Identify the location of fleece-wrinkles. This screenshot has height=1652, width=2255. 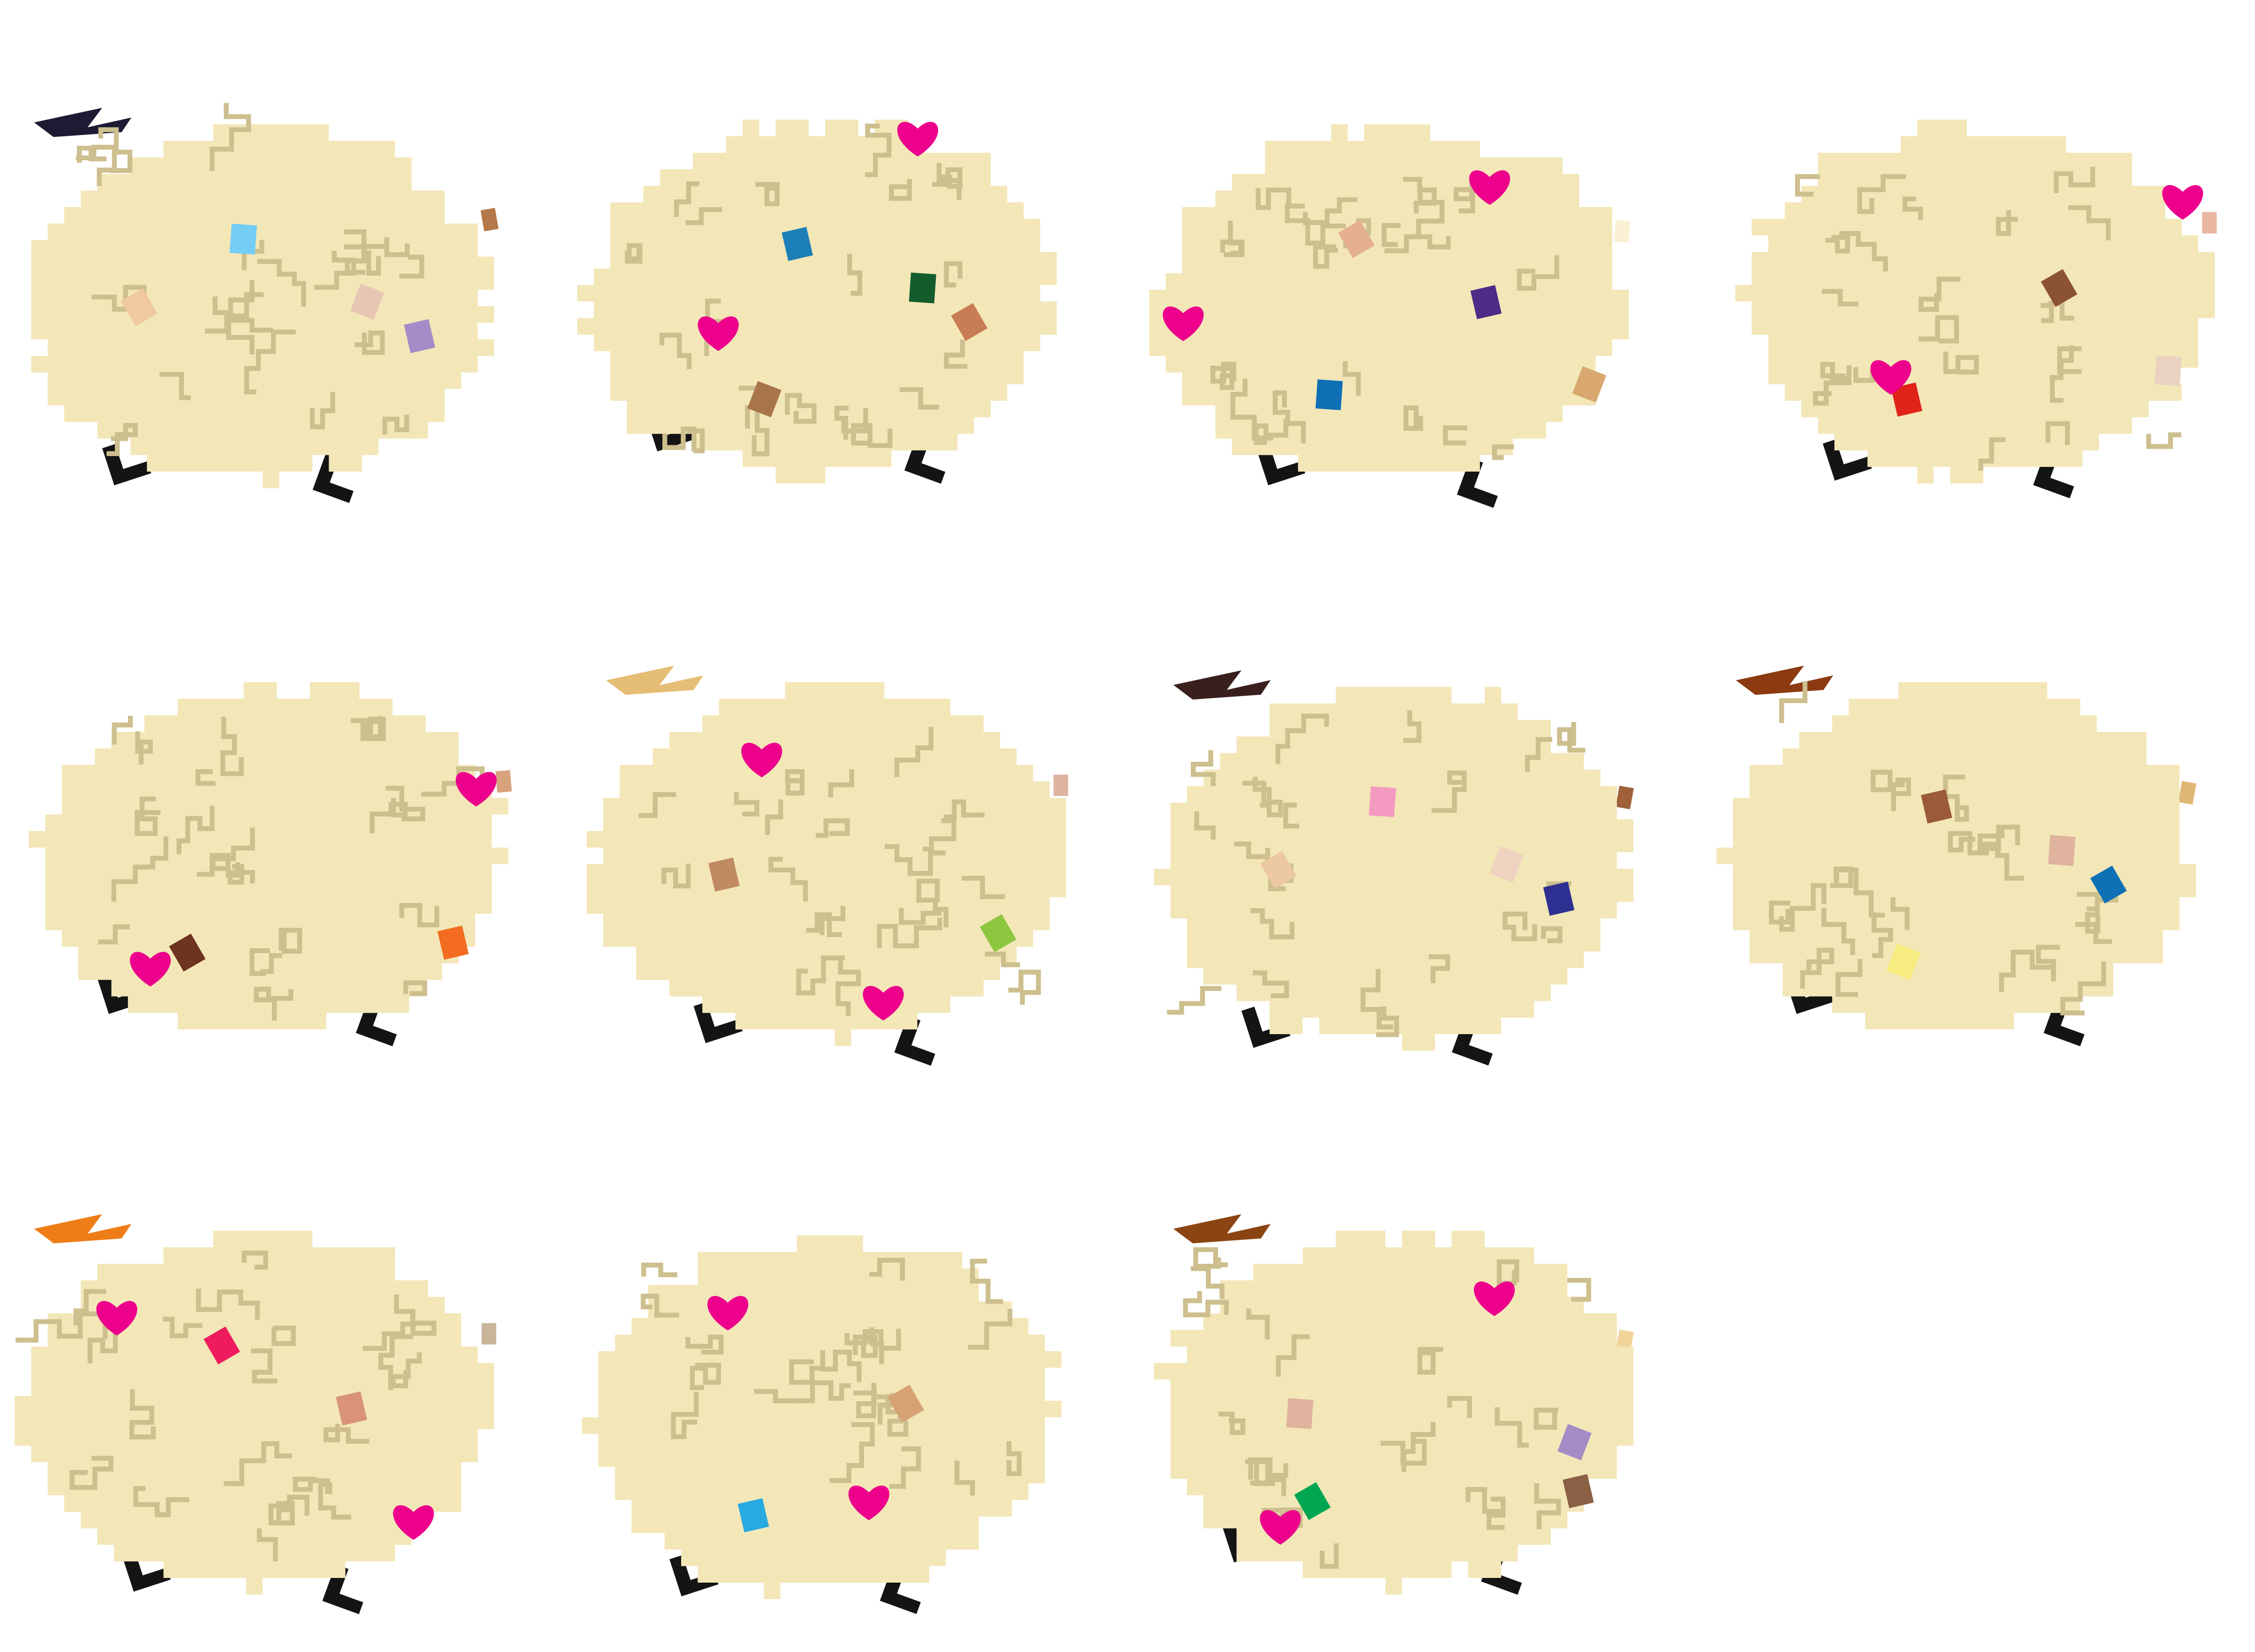
(225, 1406).